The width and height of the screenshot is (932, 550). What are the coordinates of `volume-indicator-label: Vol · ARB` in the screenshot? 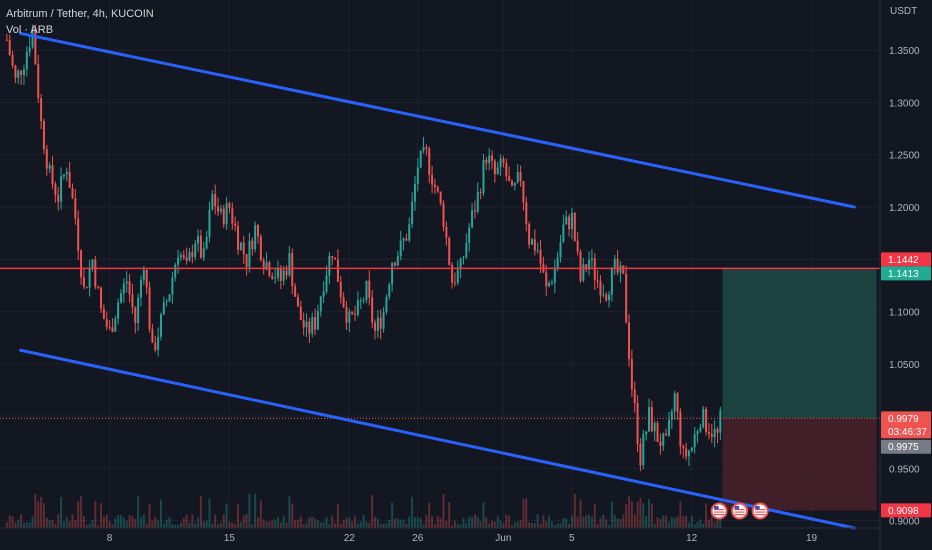 It's located at (30, 30).